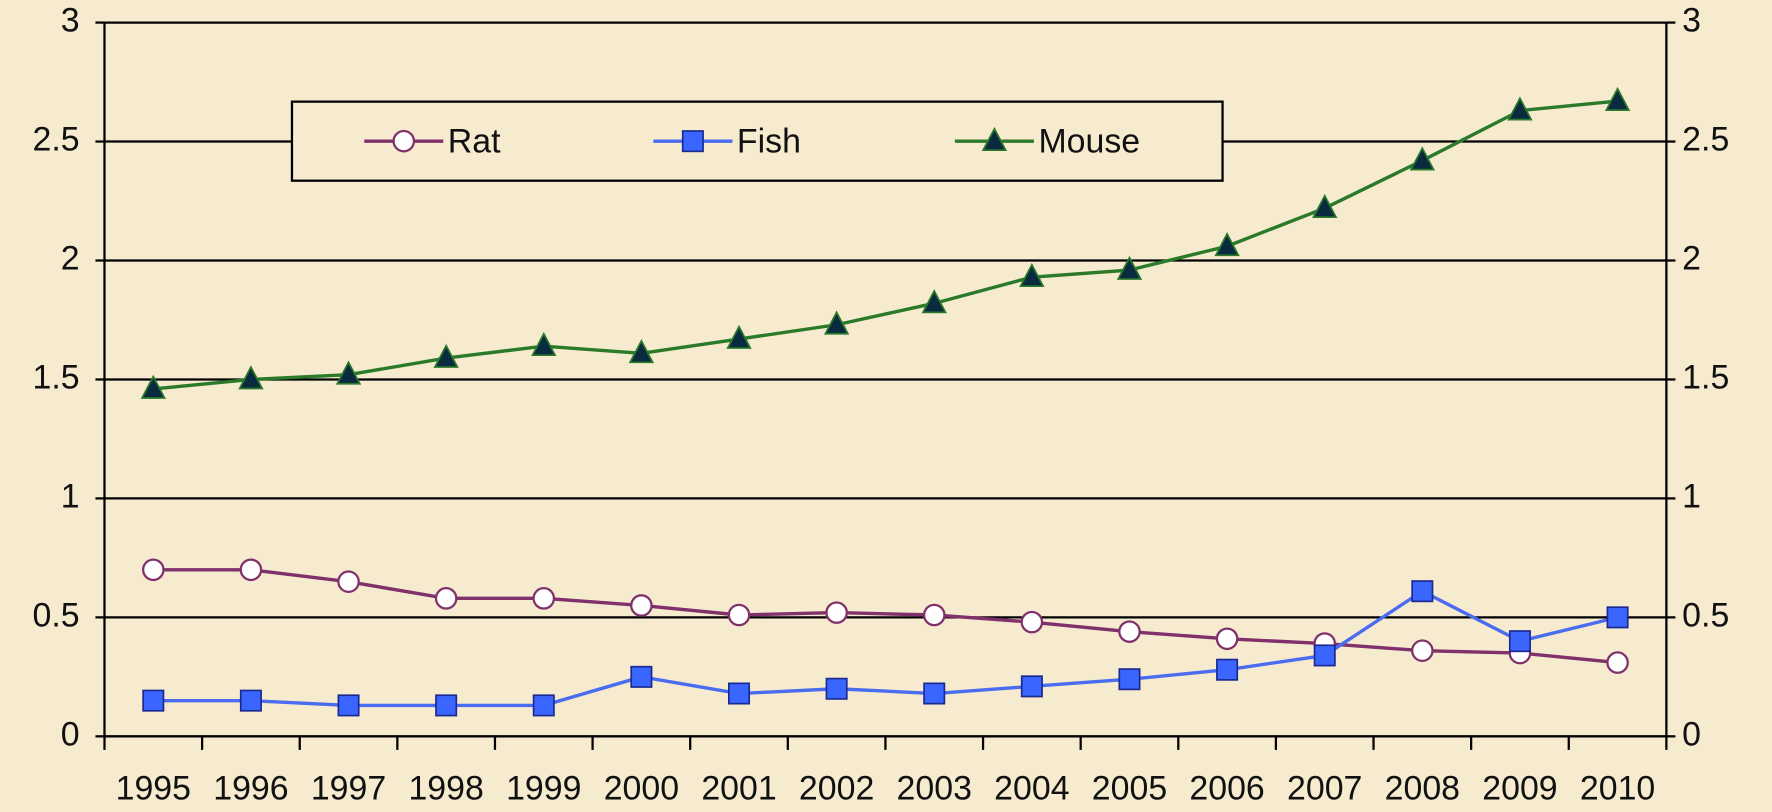  Describe the element at coordinates (56, 615) in the screenshot. I see `y-tick-label: 0.5` at that location.